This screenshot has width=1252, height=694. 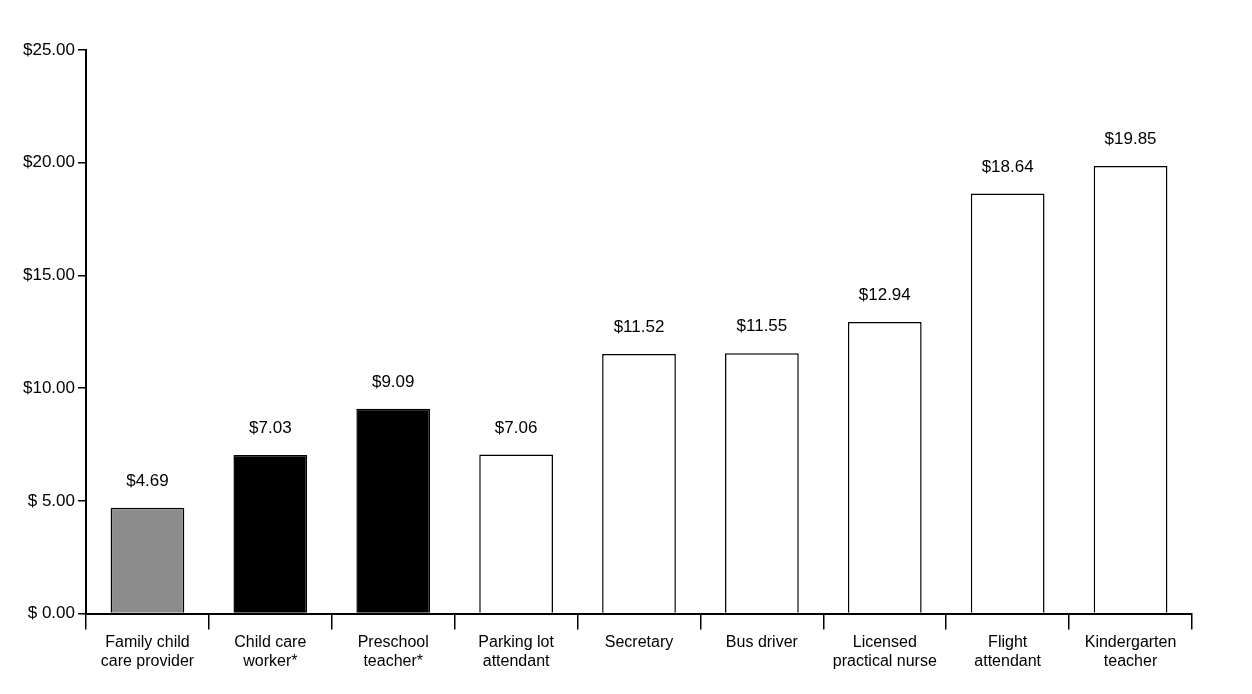 I want to click on y-tick-label: $25.00, so click(x=49, y=49).